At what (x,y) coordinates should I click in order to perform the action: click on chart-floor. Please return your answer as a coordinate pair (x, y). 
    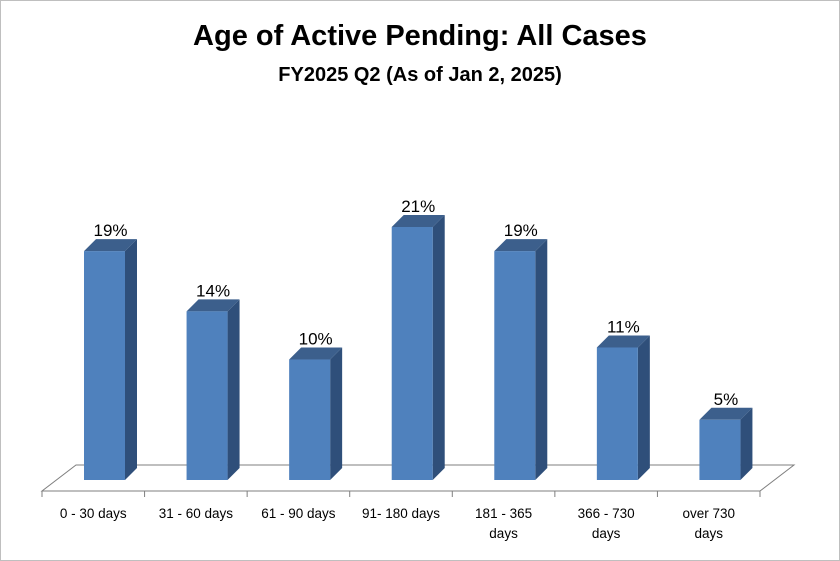
    Looking at the image, I should click on (418, 480).